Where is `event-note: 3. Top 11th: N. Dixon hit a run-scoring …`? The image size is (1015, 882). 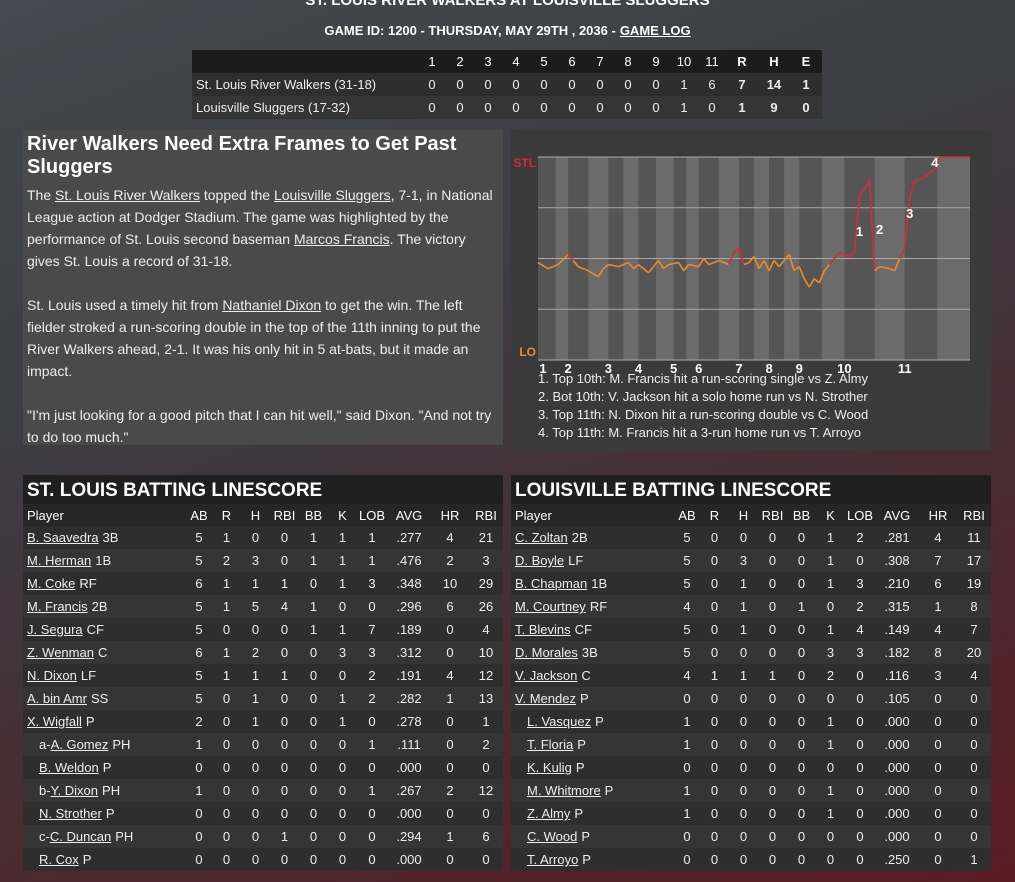
event-note: 3. Top 11th: N. Dixon hit a run-scoring … is located at coordinates (703, 414).